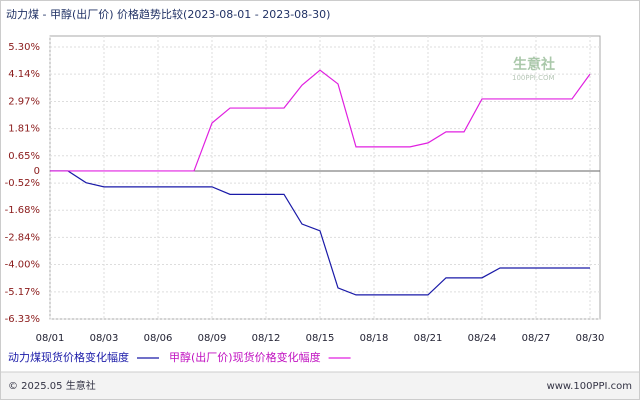 The width and height of the screenshot is (640, 400). Describe the element at coordinates (320, 338) in the screenshot. I see `x-tick-label: 08/15` at that location.